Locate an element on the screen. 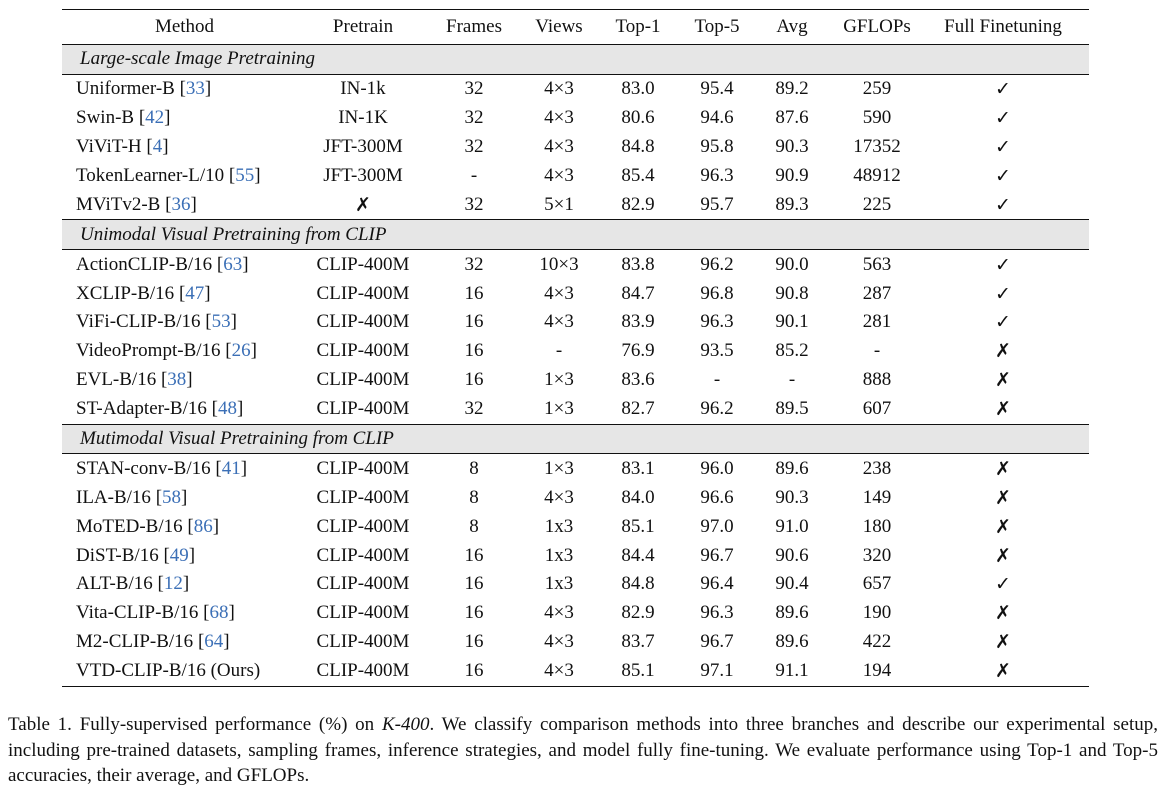 This screenshot has height=798, width=1169. table-row: Swin-B [42] IN-1K 32 4×3 80.6 94.6 87.6 590 ✓ is located at coordinates (575, 118).